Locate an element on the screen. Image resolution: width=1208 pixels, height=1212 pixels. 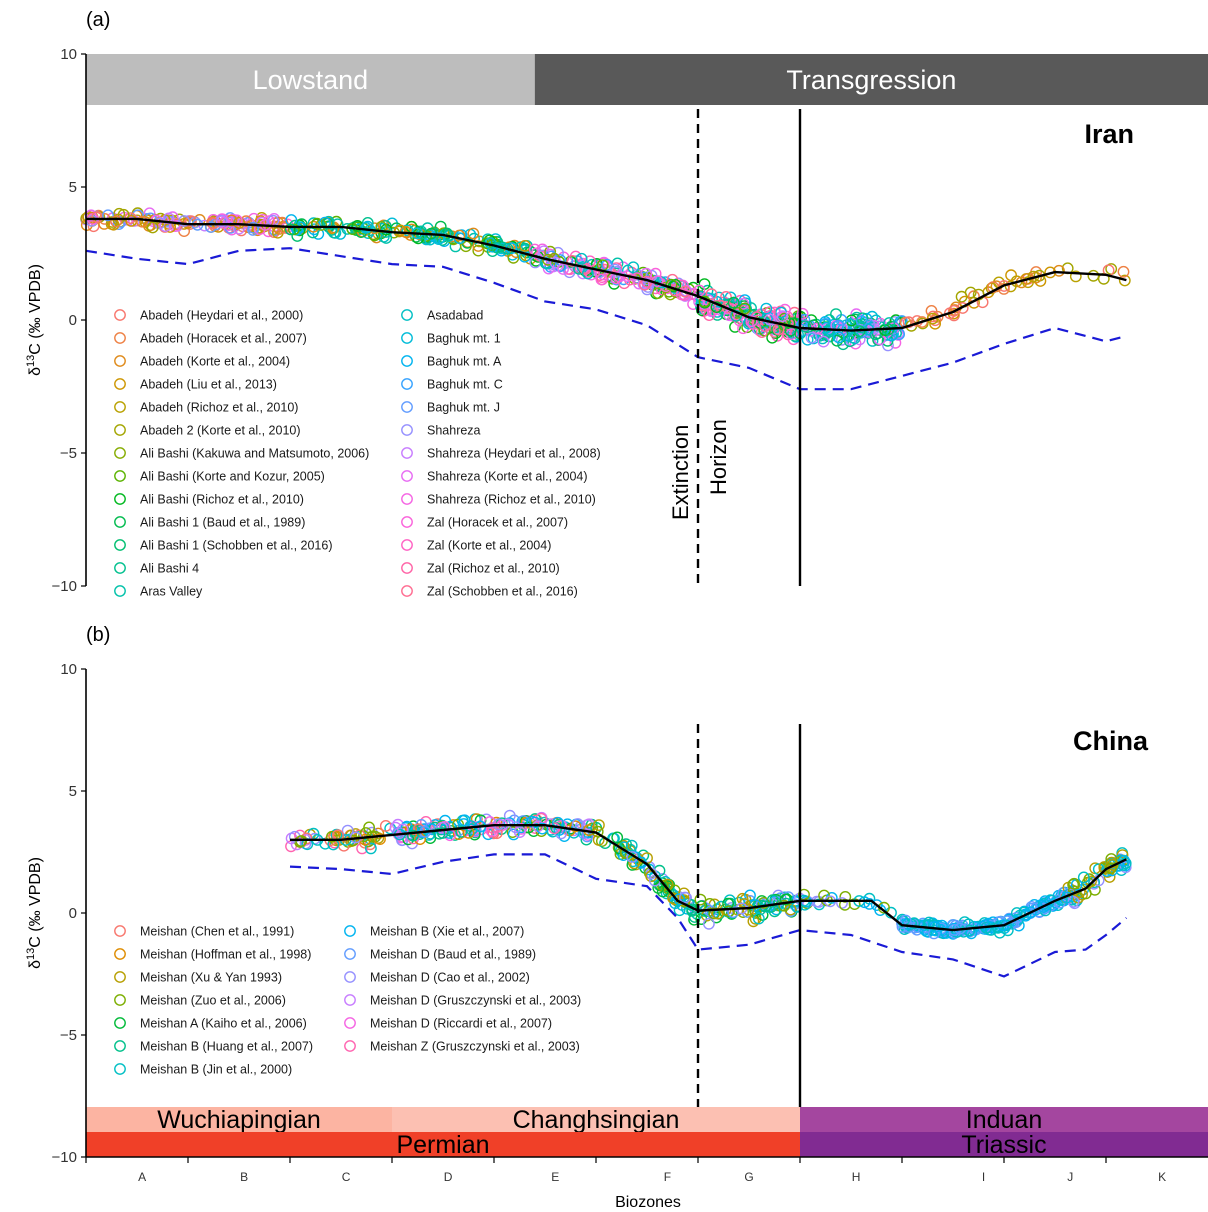
panel-a-y-axis-title: δ13C (‰ VPDB) is located at coordinates (34, 320).